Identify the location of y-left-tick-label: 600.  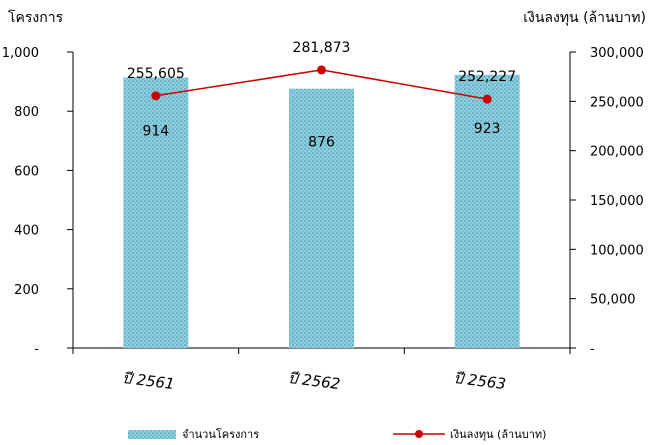
(26, 171).